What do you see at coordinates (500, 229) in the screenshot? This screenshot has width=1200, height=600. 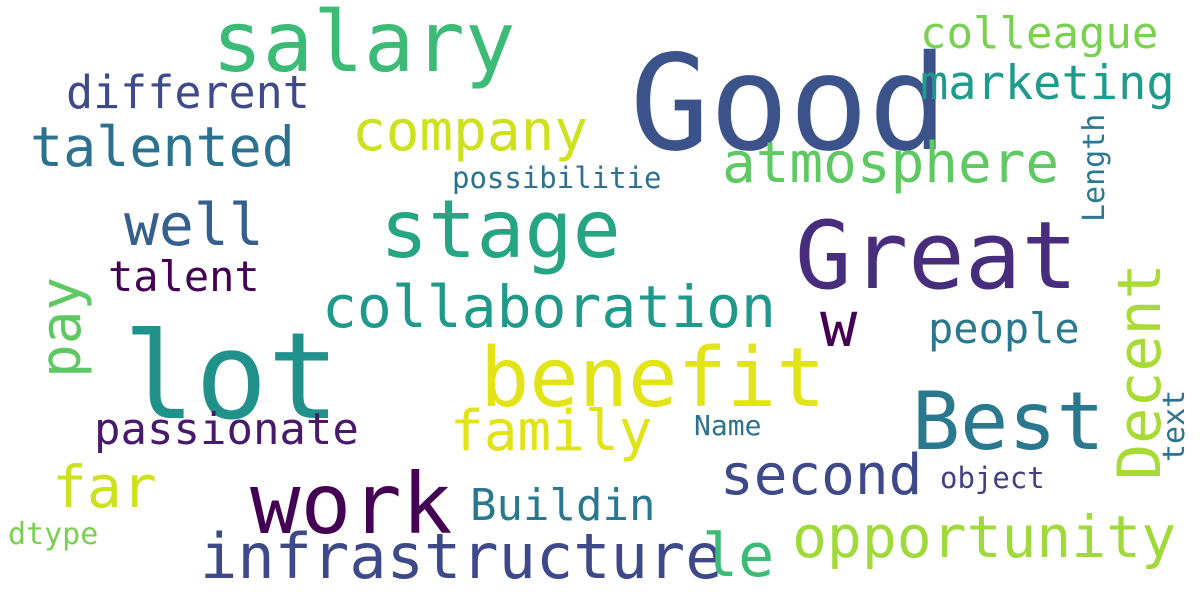 I see `word-stage: stage` at bounding box center [500, 229].